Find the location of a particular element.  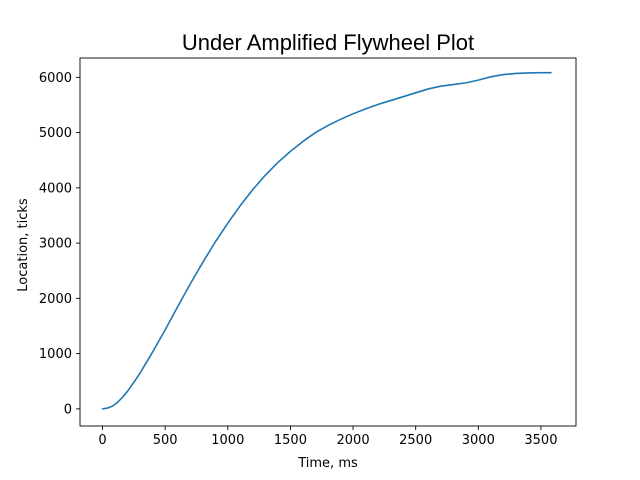

y-tick-label: 0 is located at coordinates (68, 409).